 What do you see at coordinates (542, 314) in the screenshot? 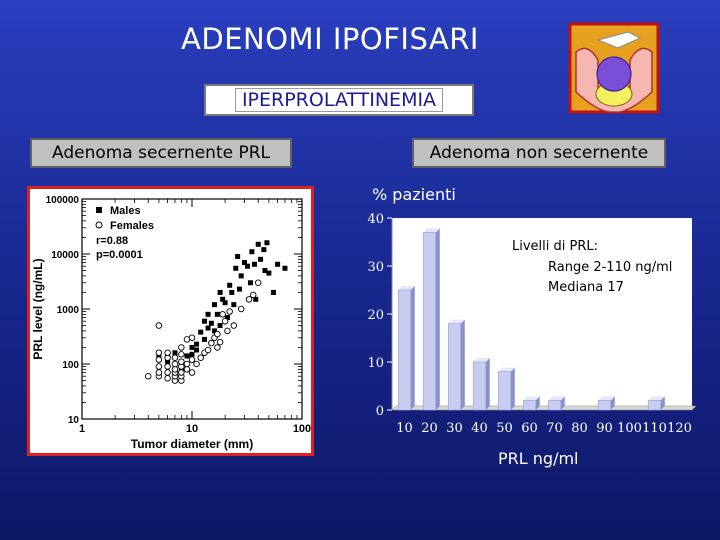
I see `plot-wall` at bounding box center [542, 314].